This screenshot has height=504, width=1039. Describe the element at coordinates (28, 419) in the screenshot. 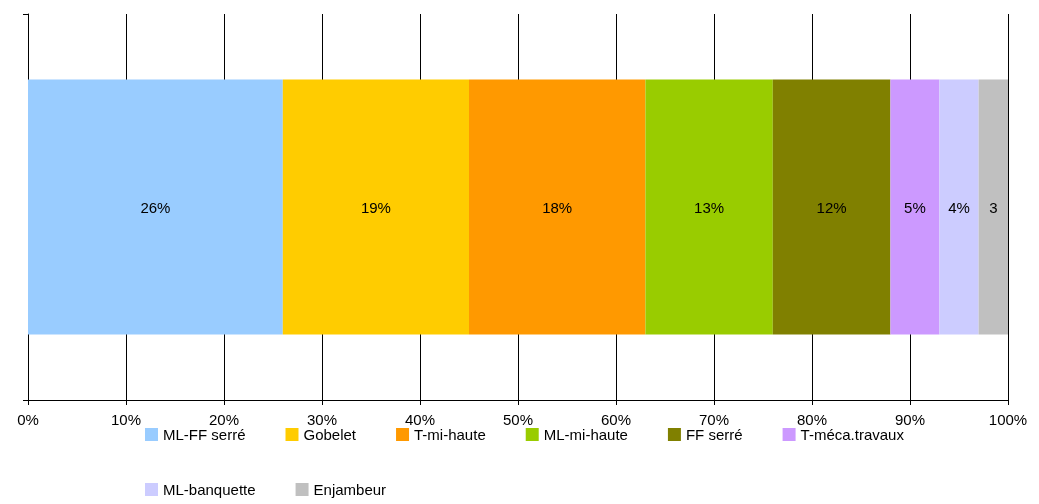

I see `x-tick-label: 0%` at that location.